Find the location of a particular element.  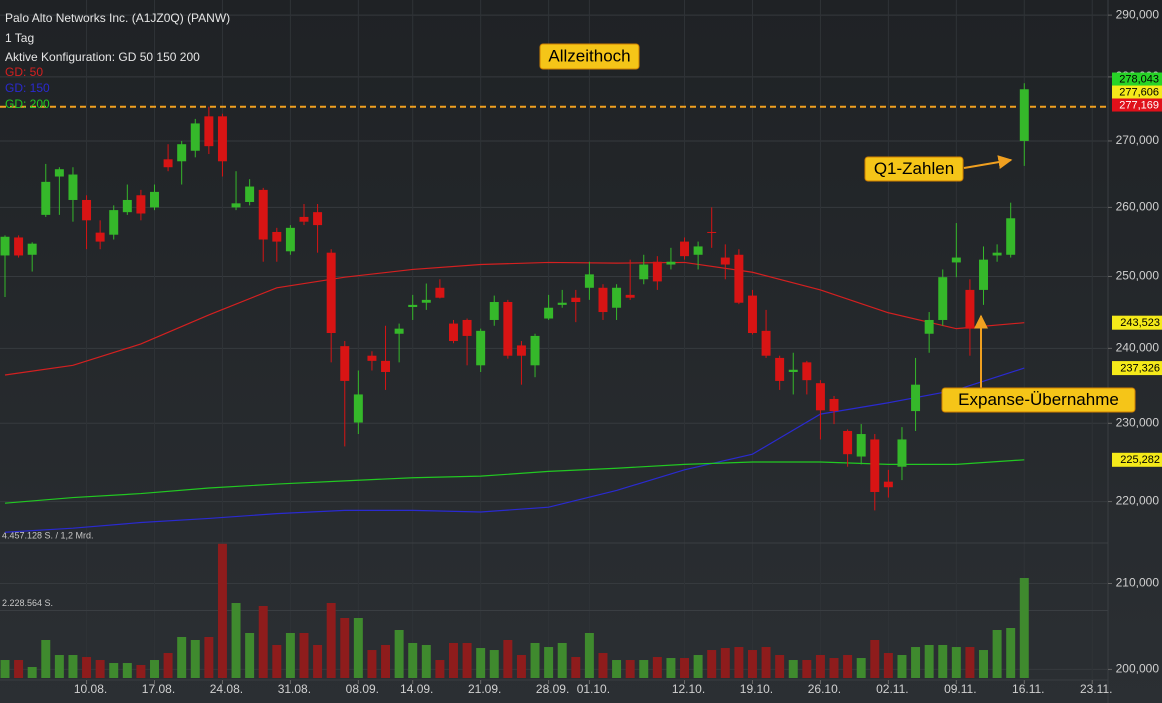

y-tick-label: 240,000 is located at coordinates (1138, 348).